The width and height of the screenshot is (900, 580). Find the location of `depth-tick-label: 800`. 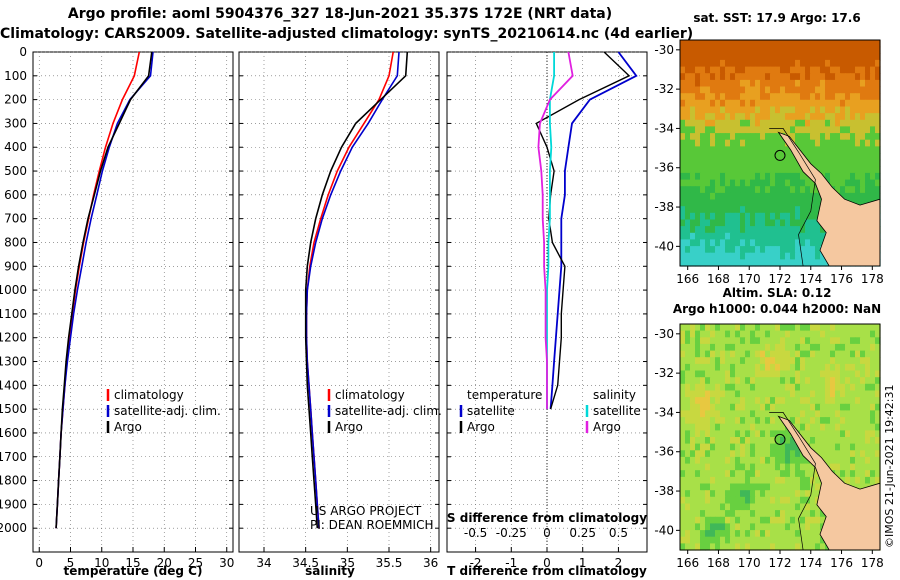

depth-tick-label: 800 is located at coordinates (15, 242).